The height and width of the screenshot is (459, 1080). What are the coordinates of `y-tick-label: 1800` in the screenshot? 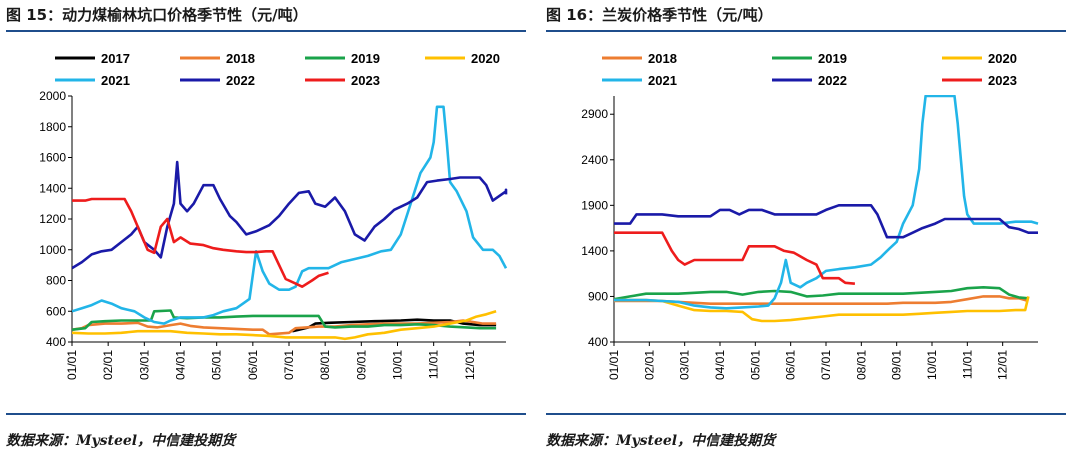 It's located at (52, 127).